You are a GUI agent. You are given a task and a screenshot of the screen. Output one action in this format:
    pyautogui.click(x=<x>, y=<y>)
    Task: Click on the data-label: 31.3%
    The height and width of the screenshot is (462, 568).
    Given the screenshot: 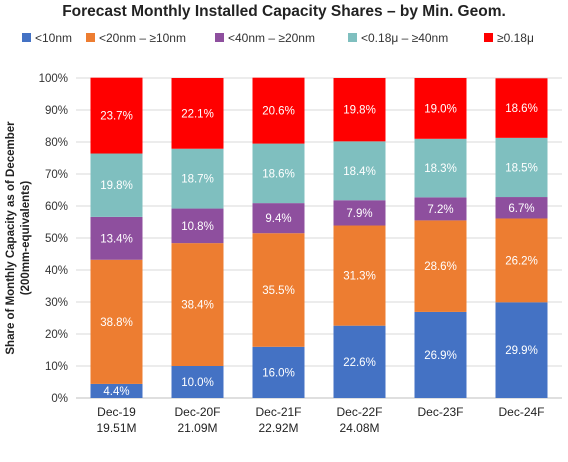 What is the action you would take?
    pyautogui.click(x=359, y=277)
    